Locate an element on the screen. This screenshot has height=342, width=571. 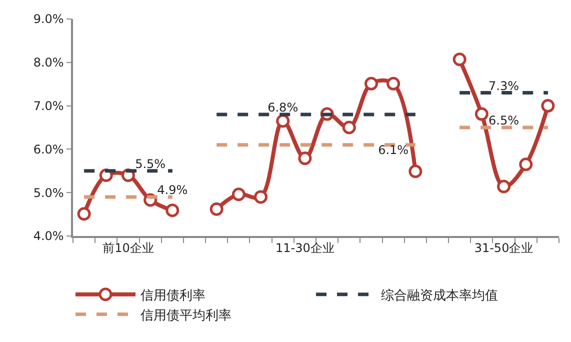
legend-label: 信用债平均利率 is located at coordinates (186, 315).